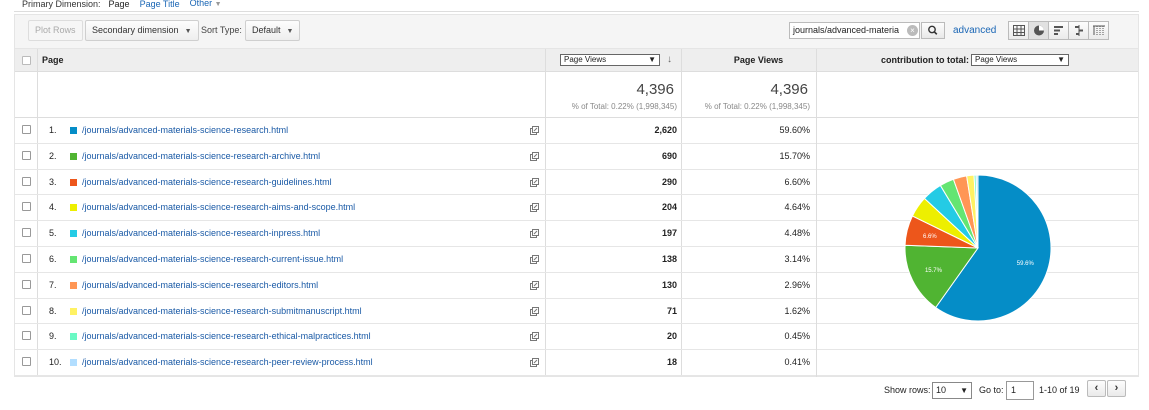 The width and height of the screenshot is (1149, 410). What do you see at coordinates (55, 30) in the screenshot?
I see `plot-rows-button: Plot Rows` at bounding box center [55, 30].